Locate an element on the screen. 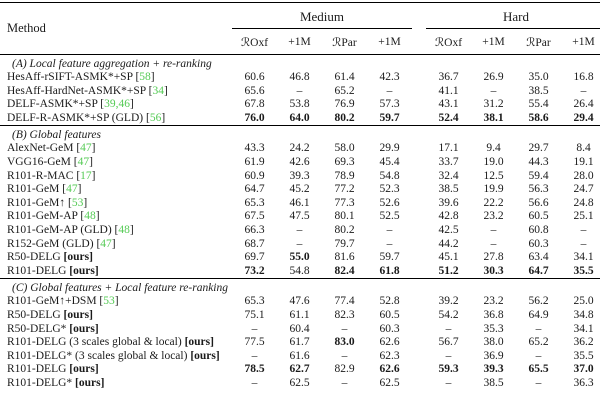  cell-value: 28.0 is located at coordinates (583, 175).